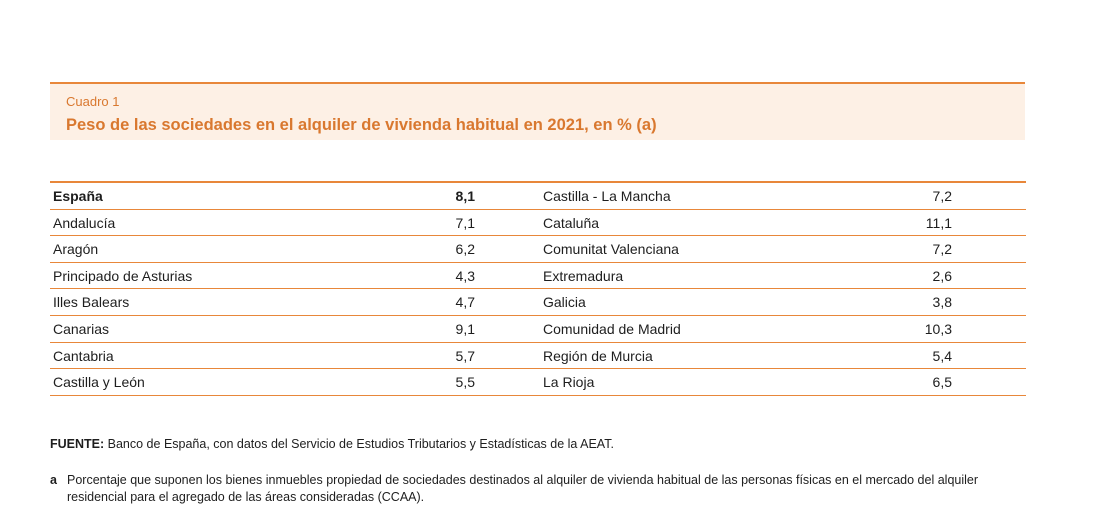 The height and width of the screenshot is (514, 1112). Describe the element at coordinates (571, 222) in the screenshot. I see `region-name: Cataluña` at that location.